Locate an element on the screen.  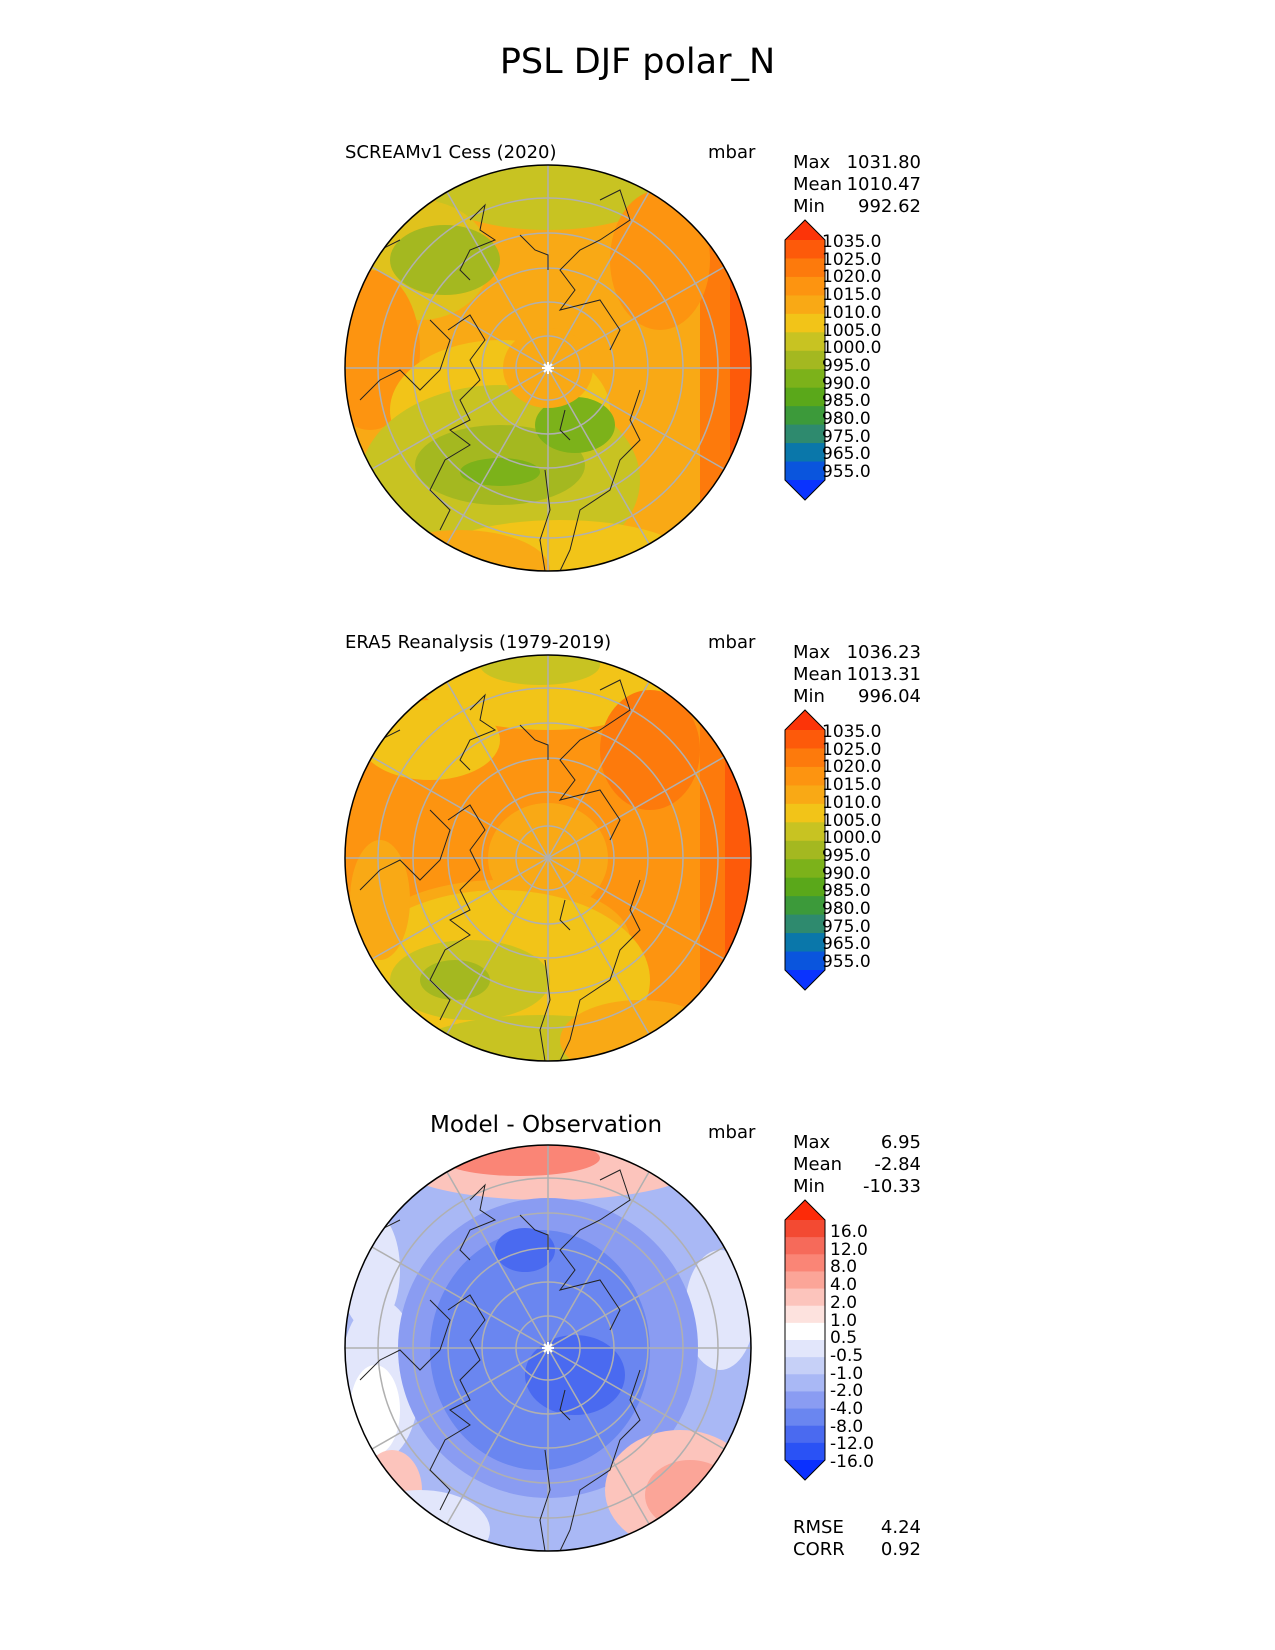
colorbar-tick-label: 8.0 is located at coordinates (844, 1267).